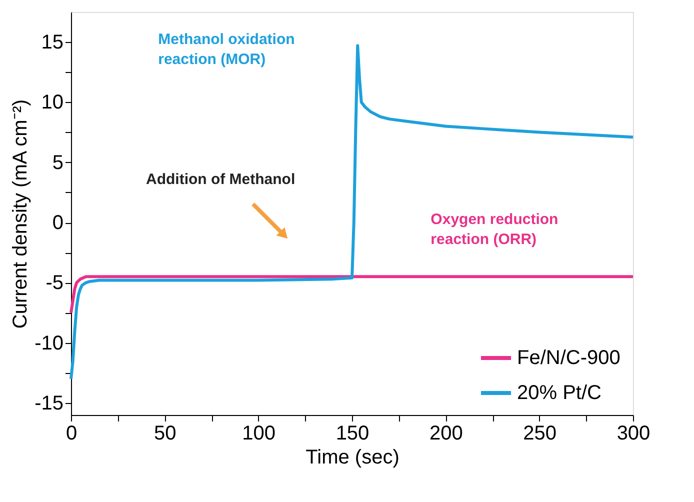 Image resolution: width=694 pixels, height=502 pixels. Describe the element at coordinates (352, 294) in the screenshot. I see `line-series` at that location.